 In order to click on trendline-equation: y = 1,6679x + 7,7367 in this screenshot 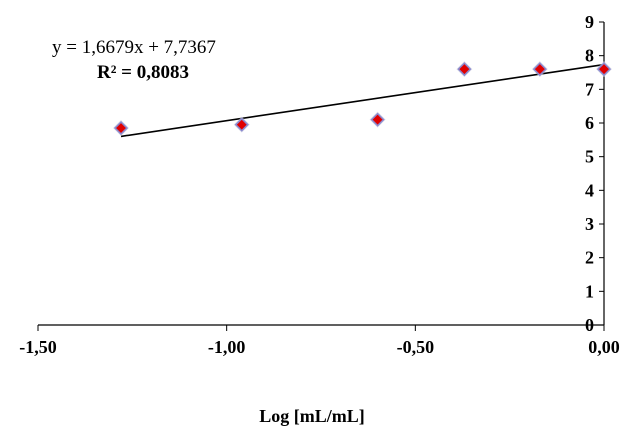, I will do `click(134, 47)`.